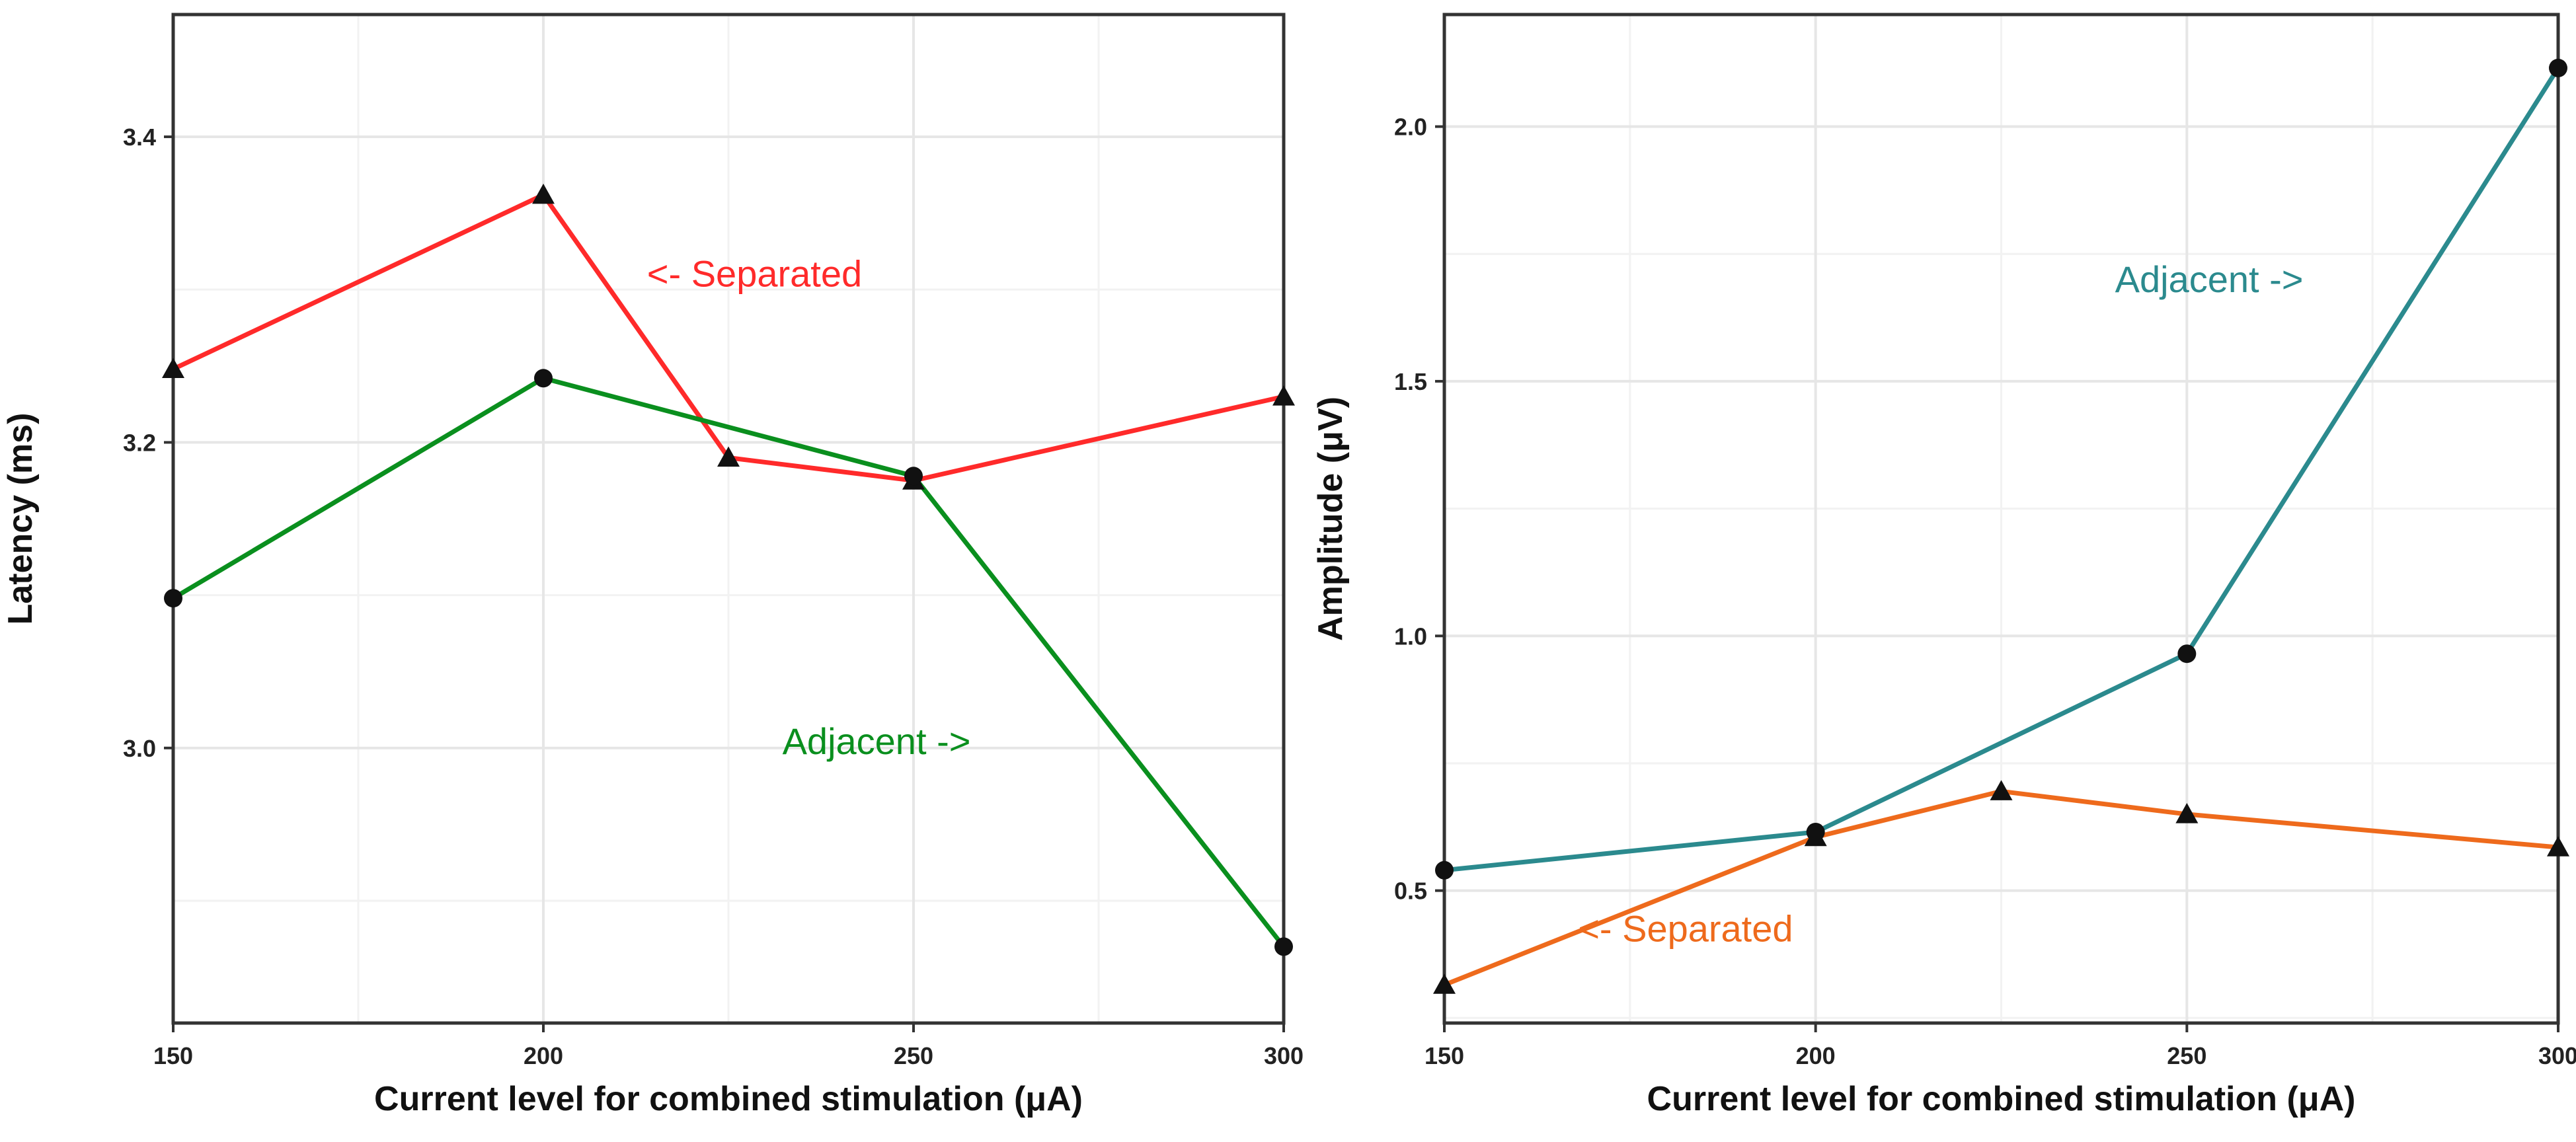 Image resolution: width=2576 pixels, height=1142 pixels. Describe the element at coordinates (139, 748) in the screenshot. I see `y-tick-label: 3.0` at that location.